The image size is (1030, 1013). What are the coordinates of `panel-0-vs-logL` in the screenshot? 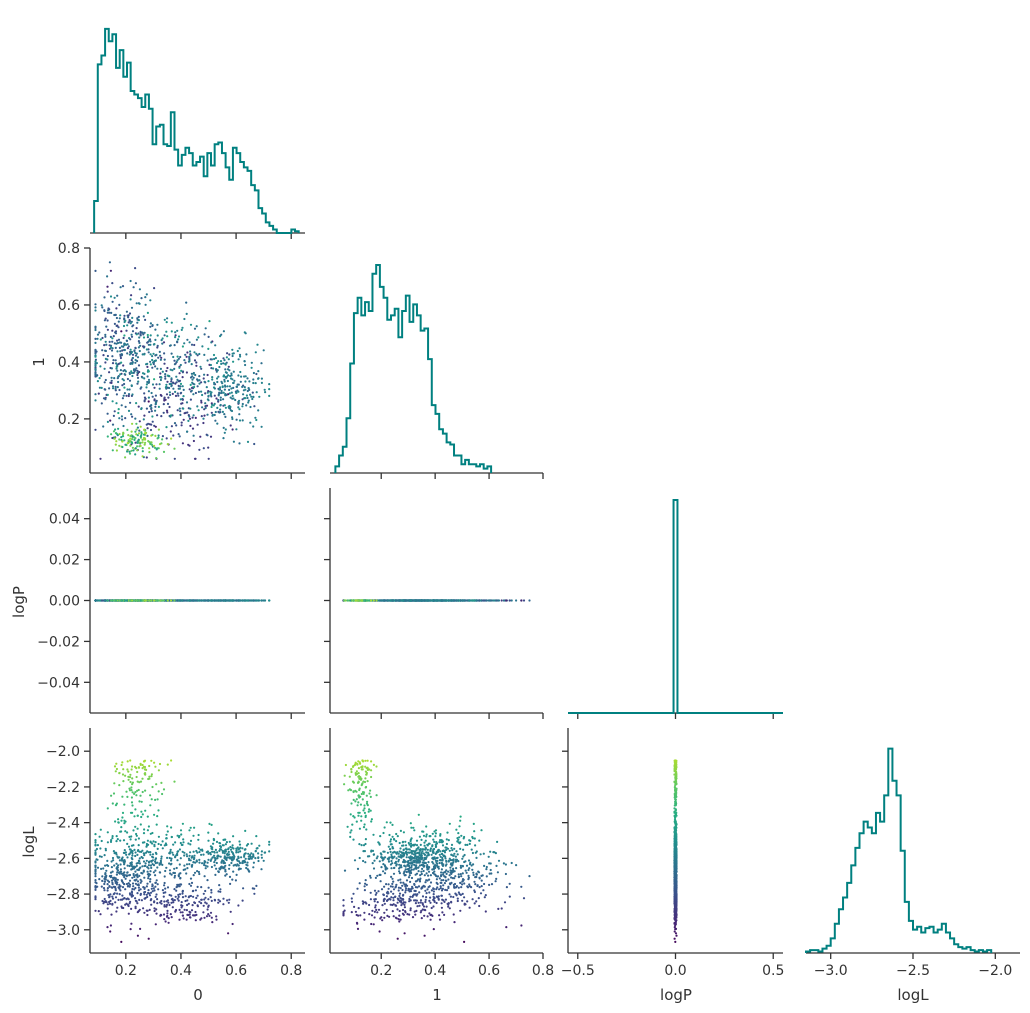 It's located at (194, 843).